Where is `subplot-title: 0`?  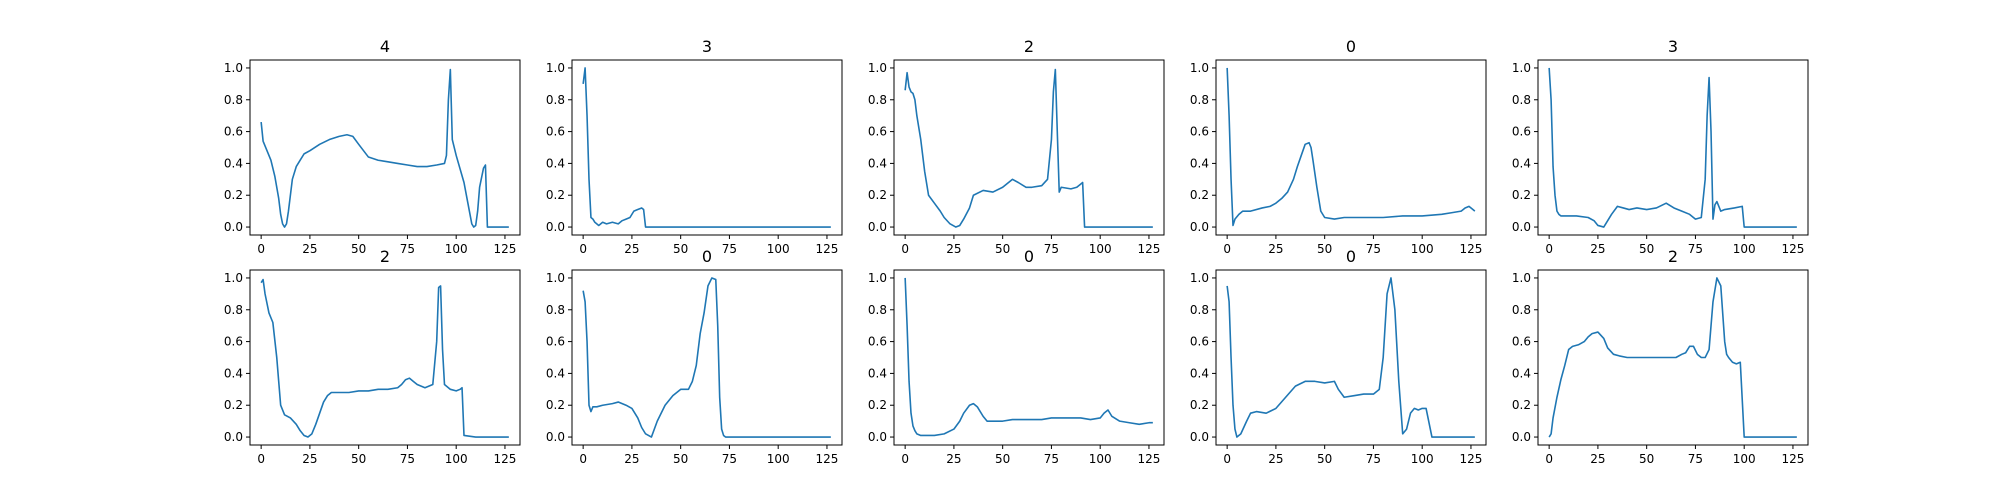
subplot-title: 0 is located at coordinates (1351, 46).